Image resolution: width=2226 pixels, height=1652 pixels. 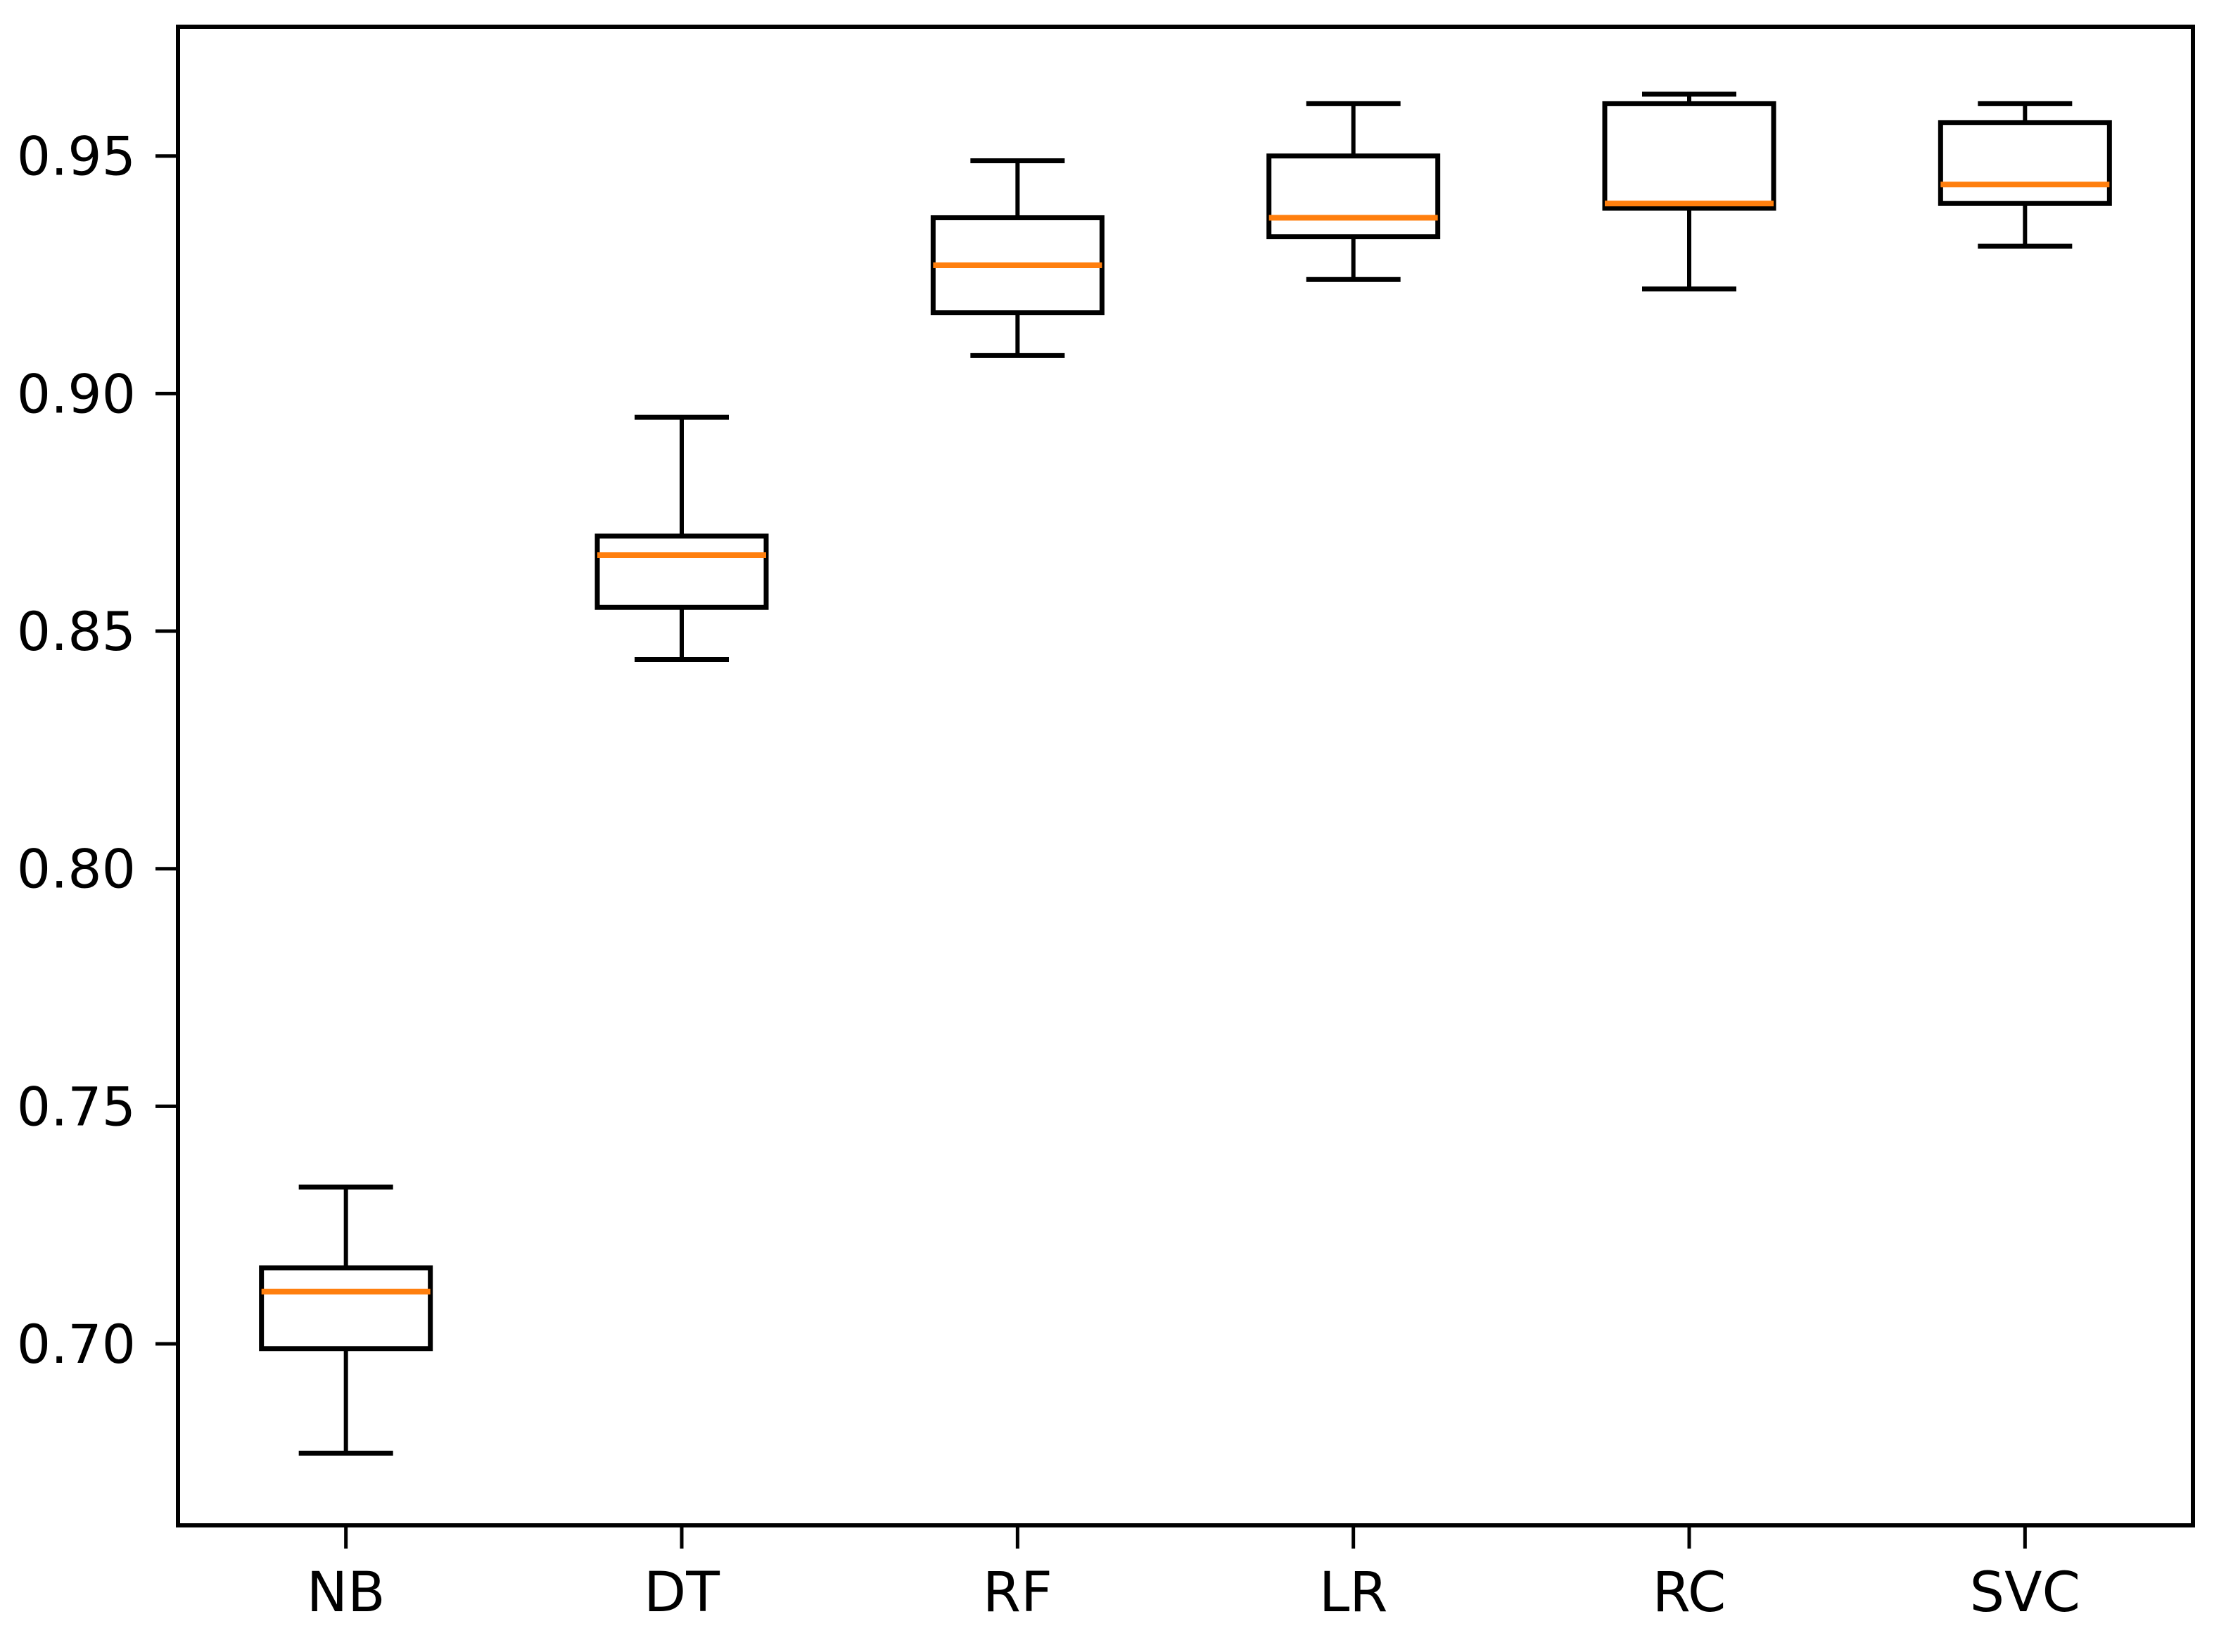 I want to click on box-rect-LR, so click(x=1353, y=196).